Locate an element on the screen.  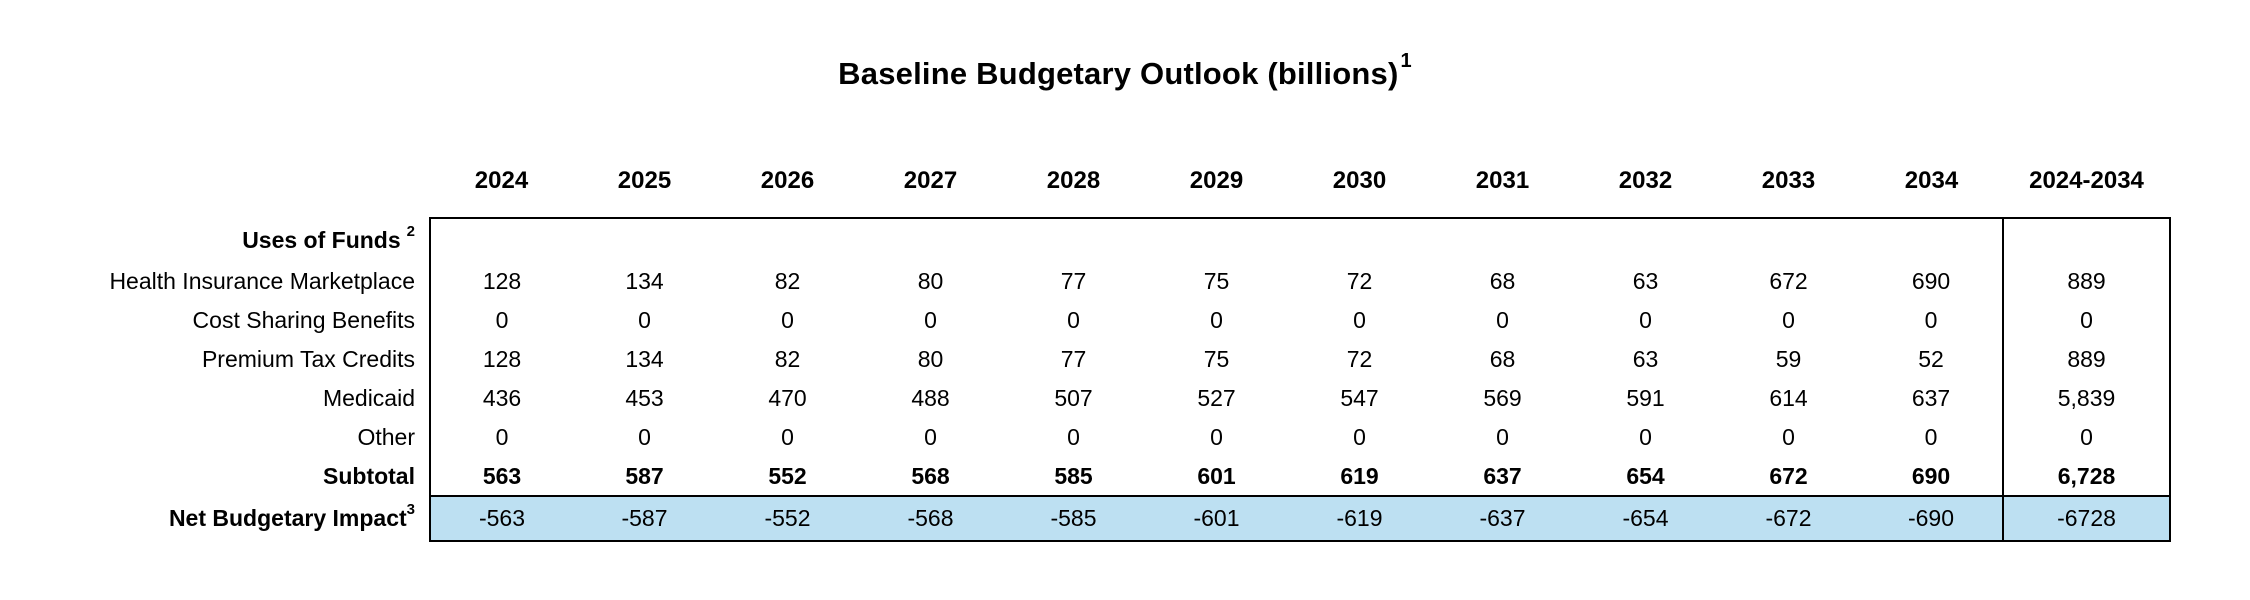
cell: 80 is located at coordinates (930, 359).